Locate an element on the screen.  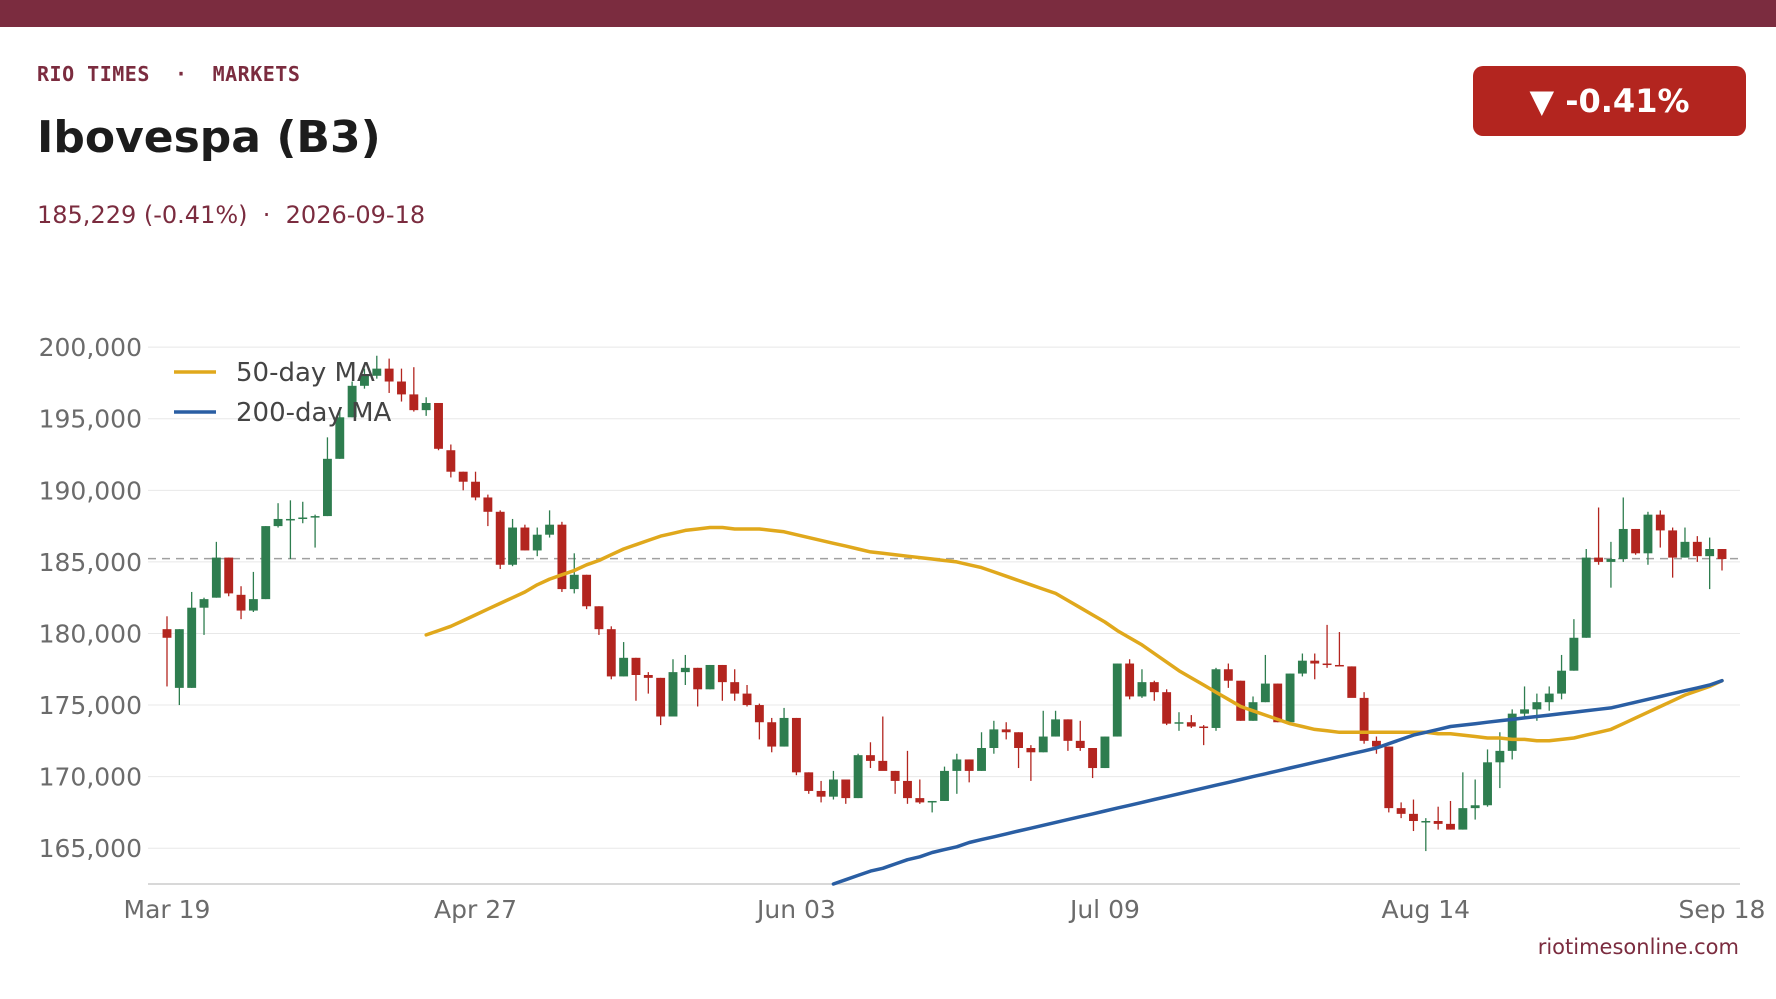
y-tick-label: 170,000 is located at coordinates (90, 777).